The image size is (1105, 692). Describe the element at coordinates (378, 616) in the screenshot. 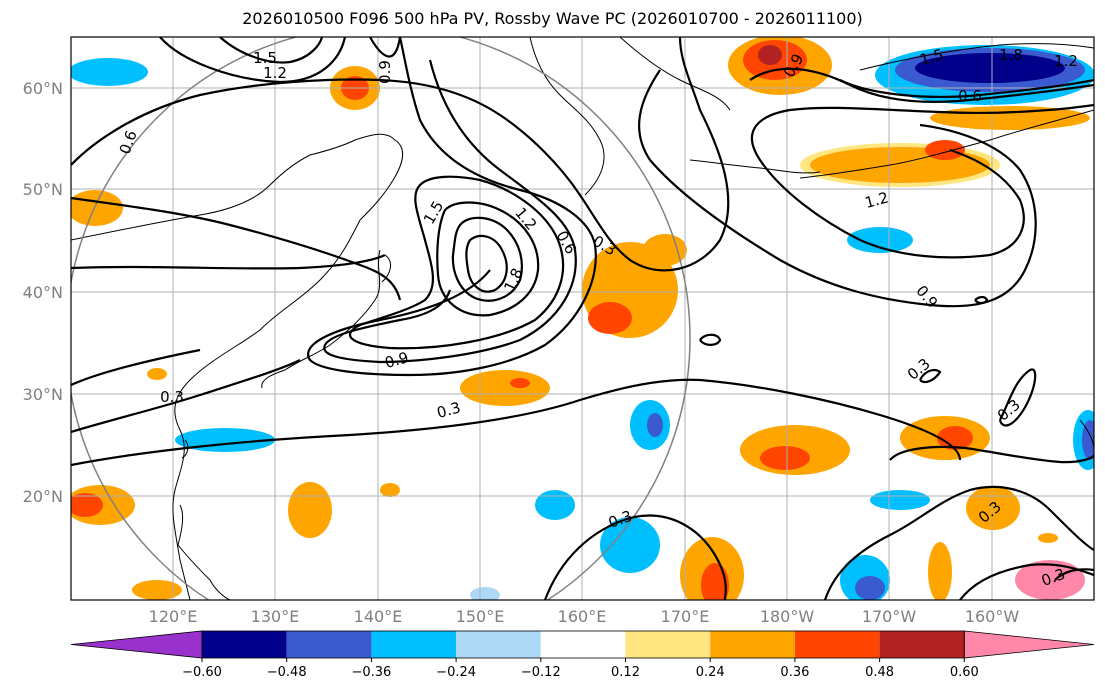

I see `lon-tick-label: 140°E` at that location.